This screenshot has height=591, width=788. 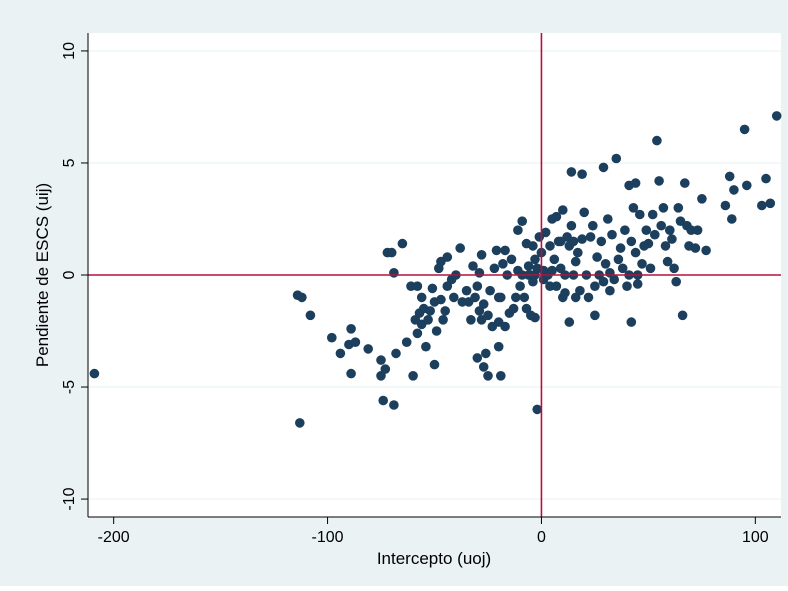 What do you see at coordinates (69, 498) in the screenshot?
I see `y-tick-label: -10` at bounding box center [69, 498].